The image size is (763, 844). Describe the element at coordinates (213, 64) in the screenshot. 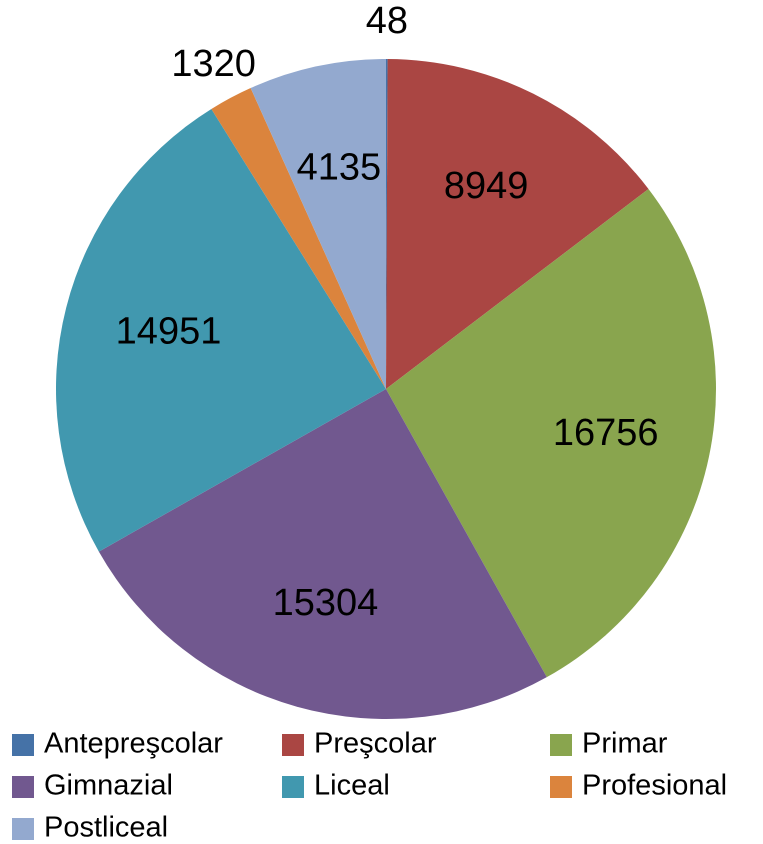

I see `data-label: 1320` at that location.